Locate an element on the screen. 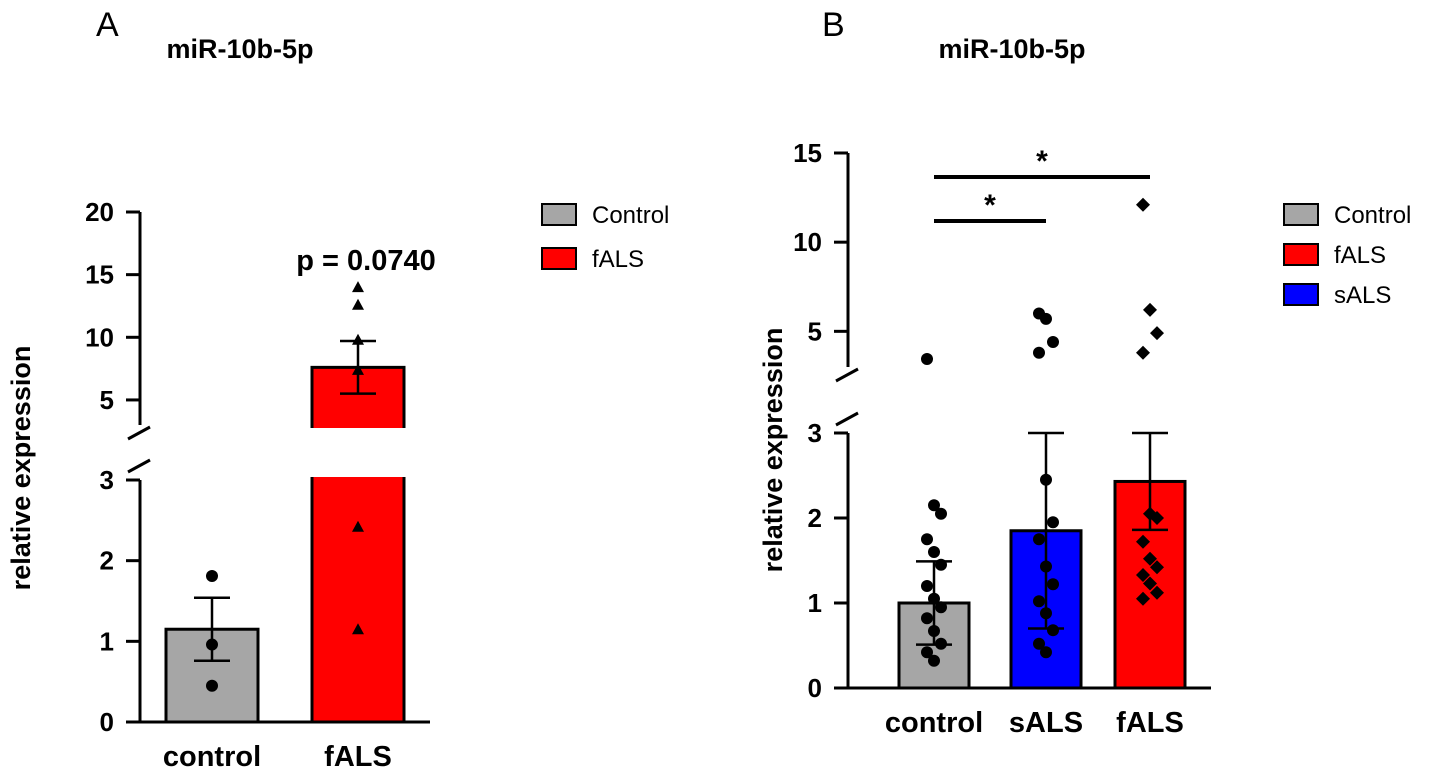 Image resolution: width=1430 pixels, height=777 pixels. y-tick-label: 20 is located at coordinates (99, 212).